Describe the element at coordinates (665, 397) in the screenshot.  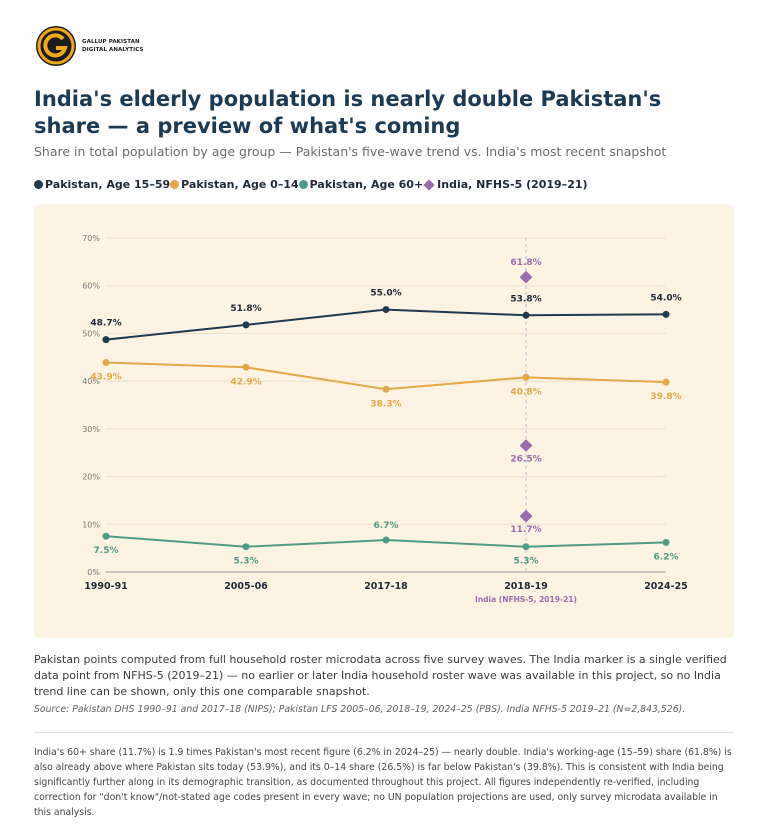
I see `data-label: 39.8%` at that location.